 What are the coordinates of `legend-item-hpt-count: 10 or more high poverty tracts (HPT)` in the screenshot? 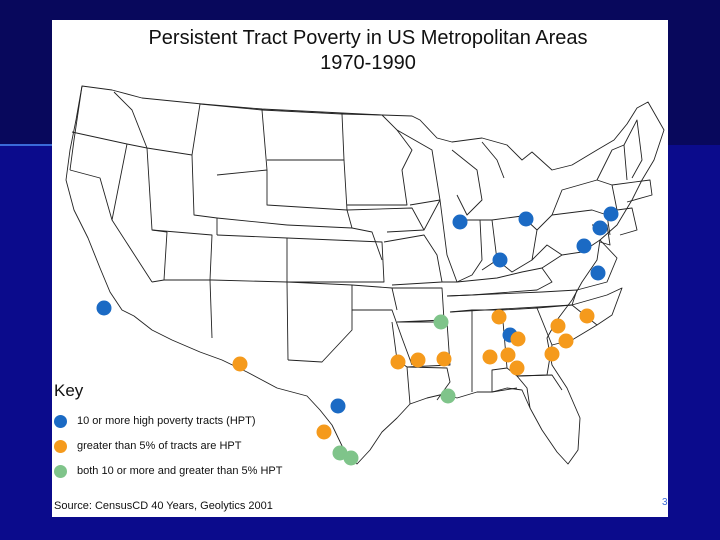 It's located at (155, 421).